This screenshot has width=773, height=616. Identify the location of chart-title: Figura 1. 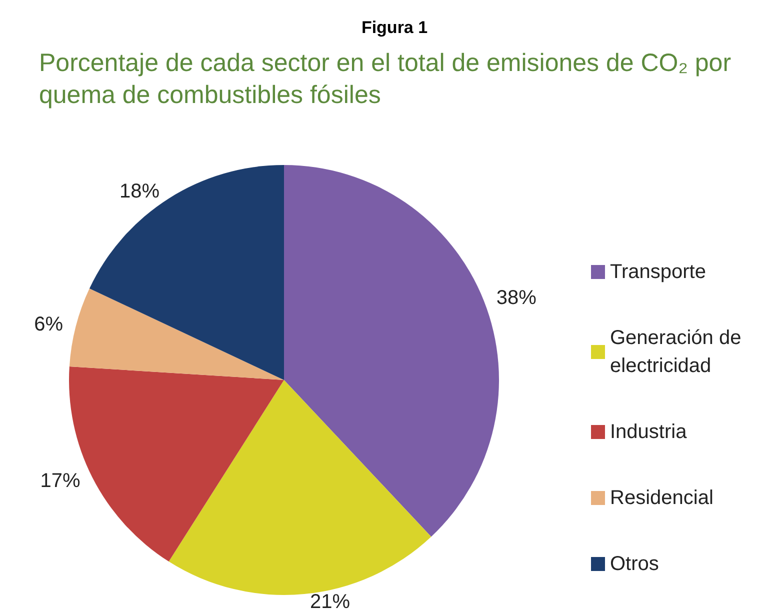
(394, 27).